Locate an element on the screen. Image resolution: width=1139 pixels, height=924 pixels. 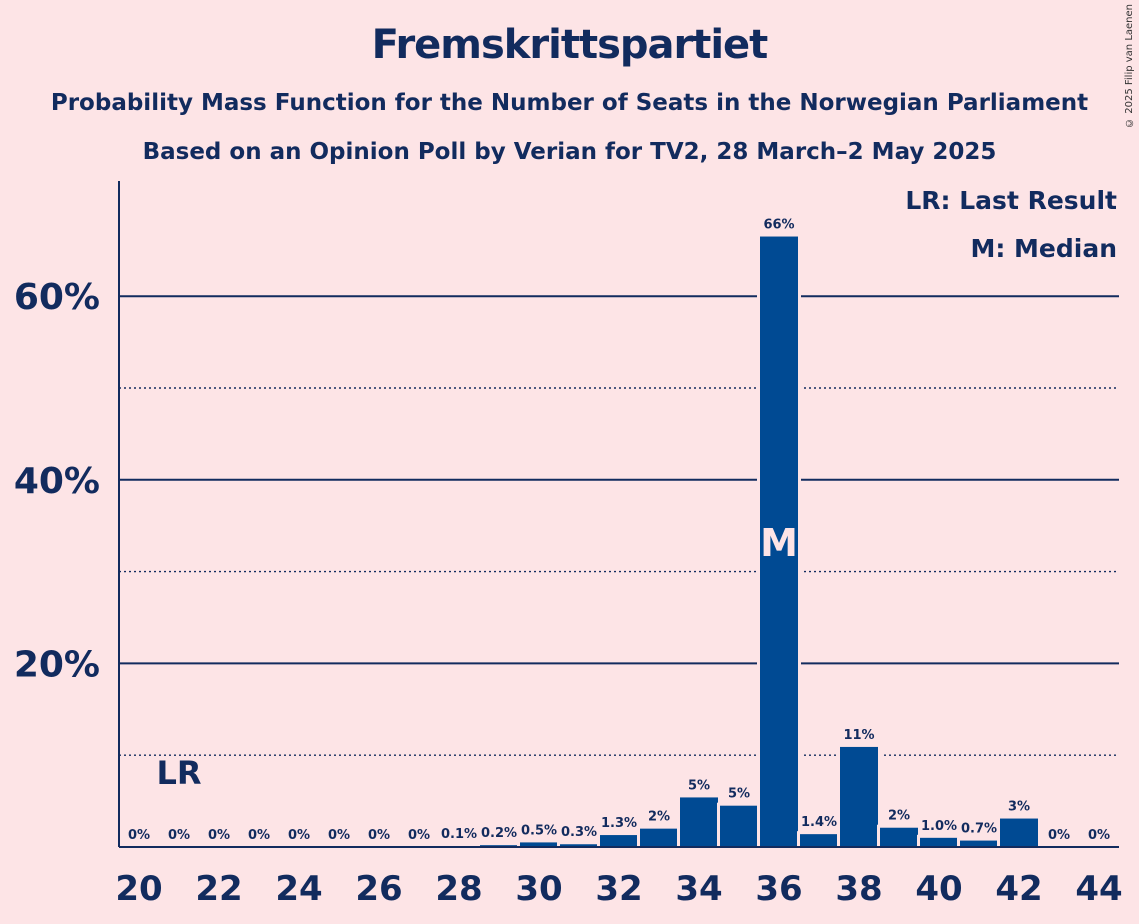
value-label-seat-30: 0.5% is located at coordinates (539, 830).